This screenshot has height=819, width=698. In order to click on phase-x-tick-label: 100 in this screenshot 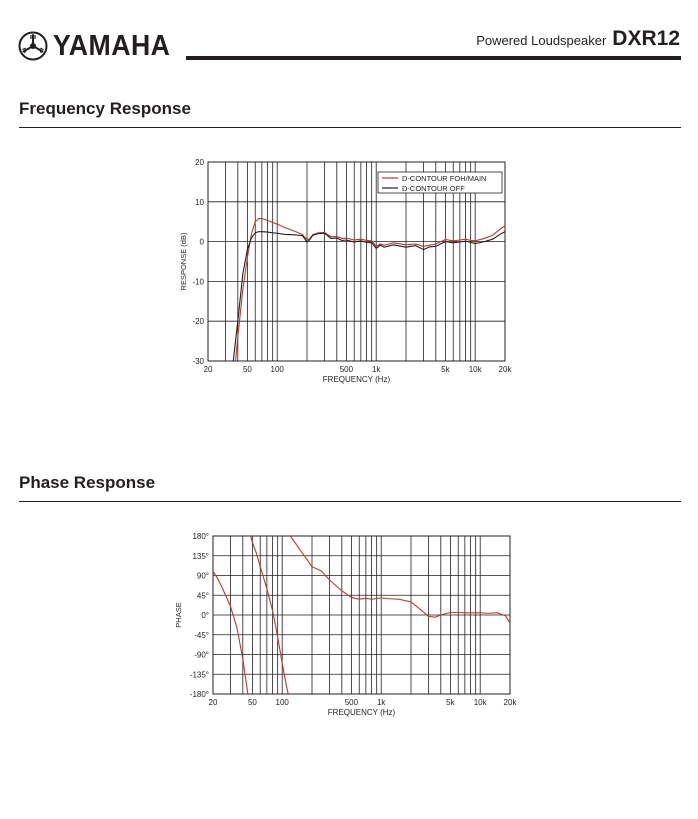, I will do `click(283, 702)`.